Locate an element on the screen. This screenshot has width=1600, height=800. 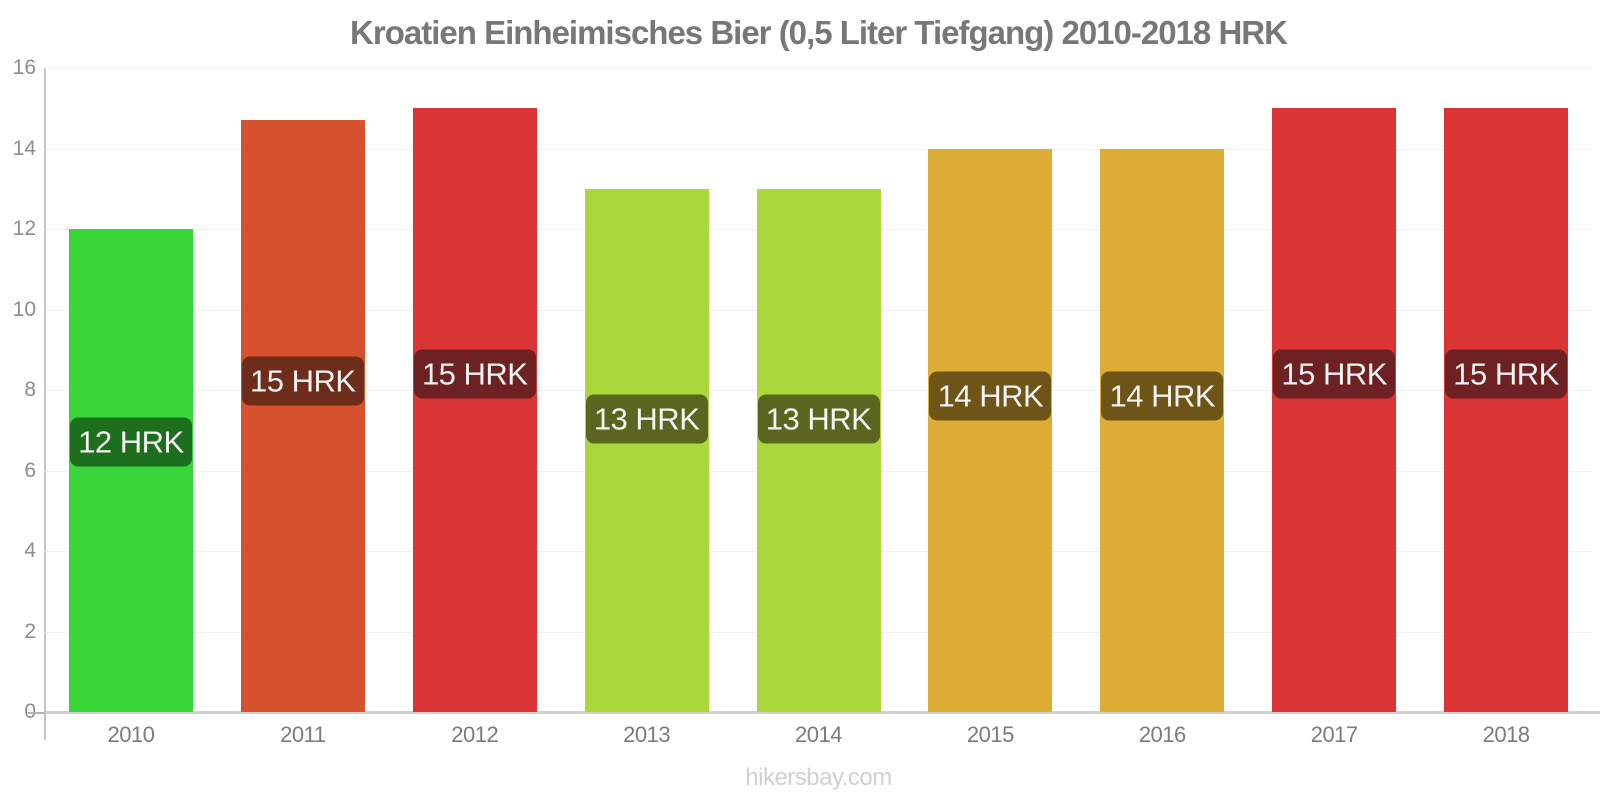
footer-watermark: hikersbay.com is located at coordinates (818, 777).